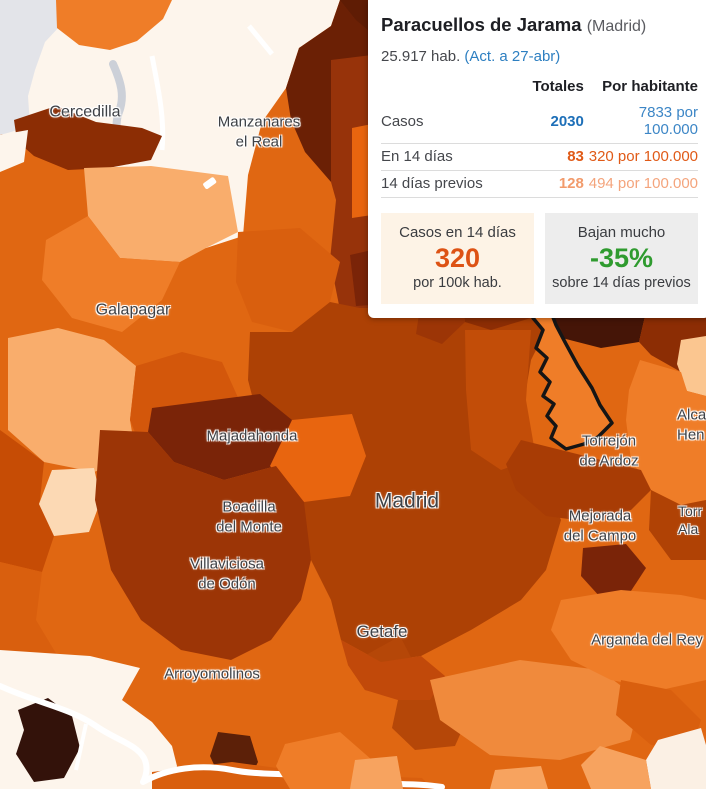 This screenshot has width=706, height=789. What do you see at coordinates (382, 631) in the screenshot?
I see `map-label-getafe: Getafe` at bounding box center [382, 631].